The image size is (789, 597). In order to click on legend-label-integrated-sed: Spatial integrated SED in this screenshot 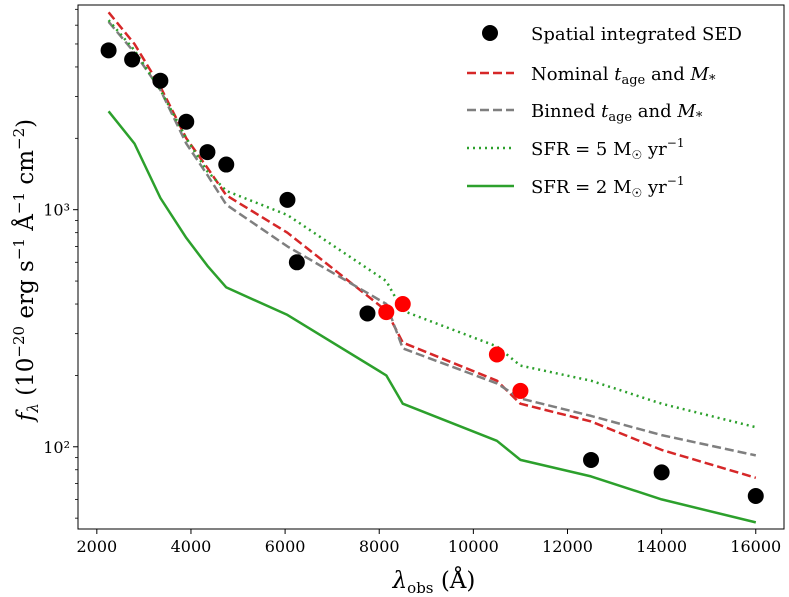, I will do `click(636, 34)`.